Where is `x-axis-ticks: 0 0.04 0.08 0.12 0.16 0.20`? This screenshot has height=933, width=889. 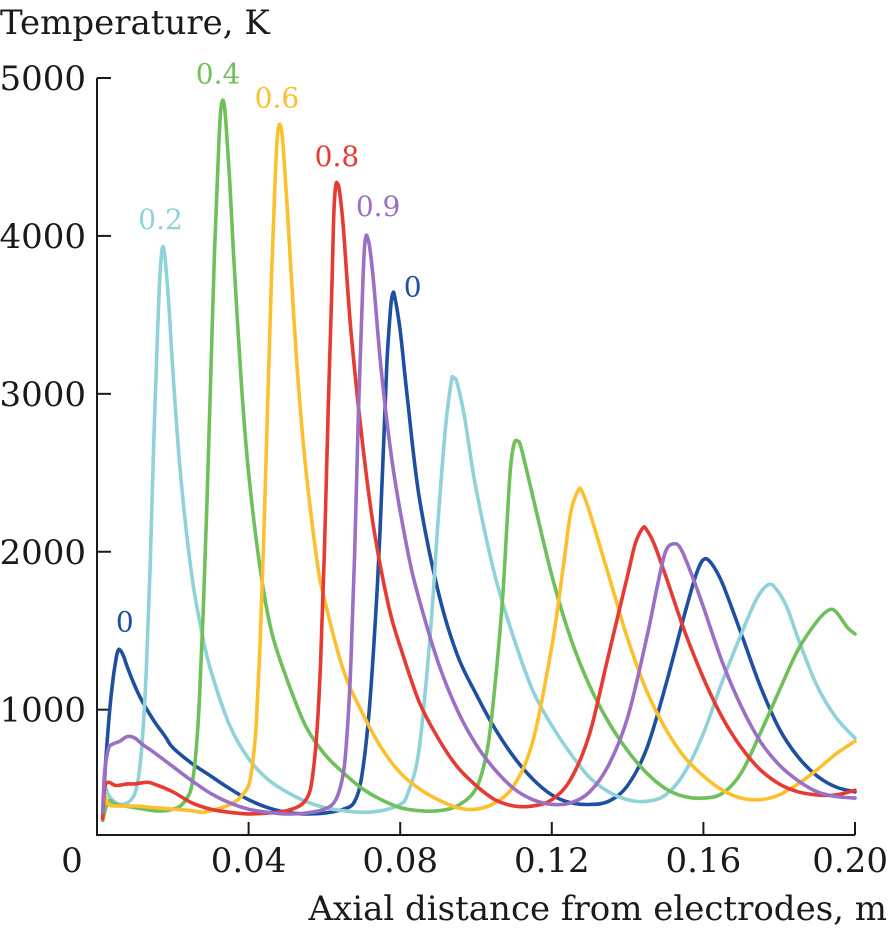
x-axis-ticks: 0 0.04 0.08 0.12 0.16 0.20 is located at coordinates (474, 851).